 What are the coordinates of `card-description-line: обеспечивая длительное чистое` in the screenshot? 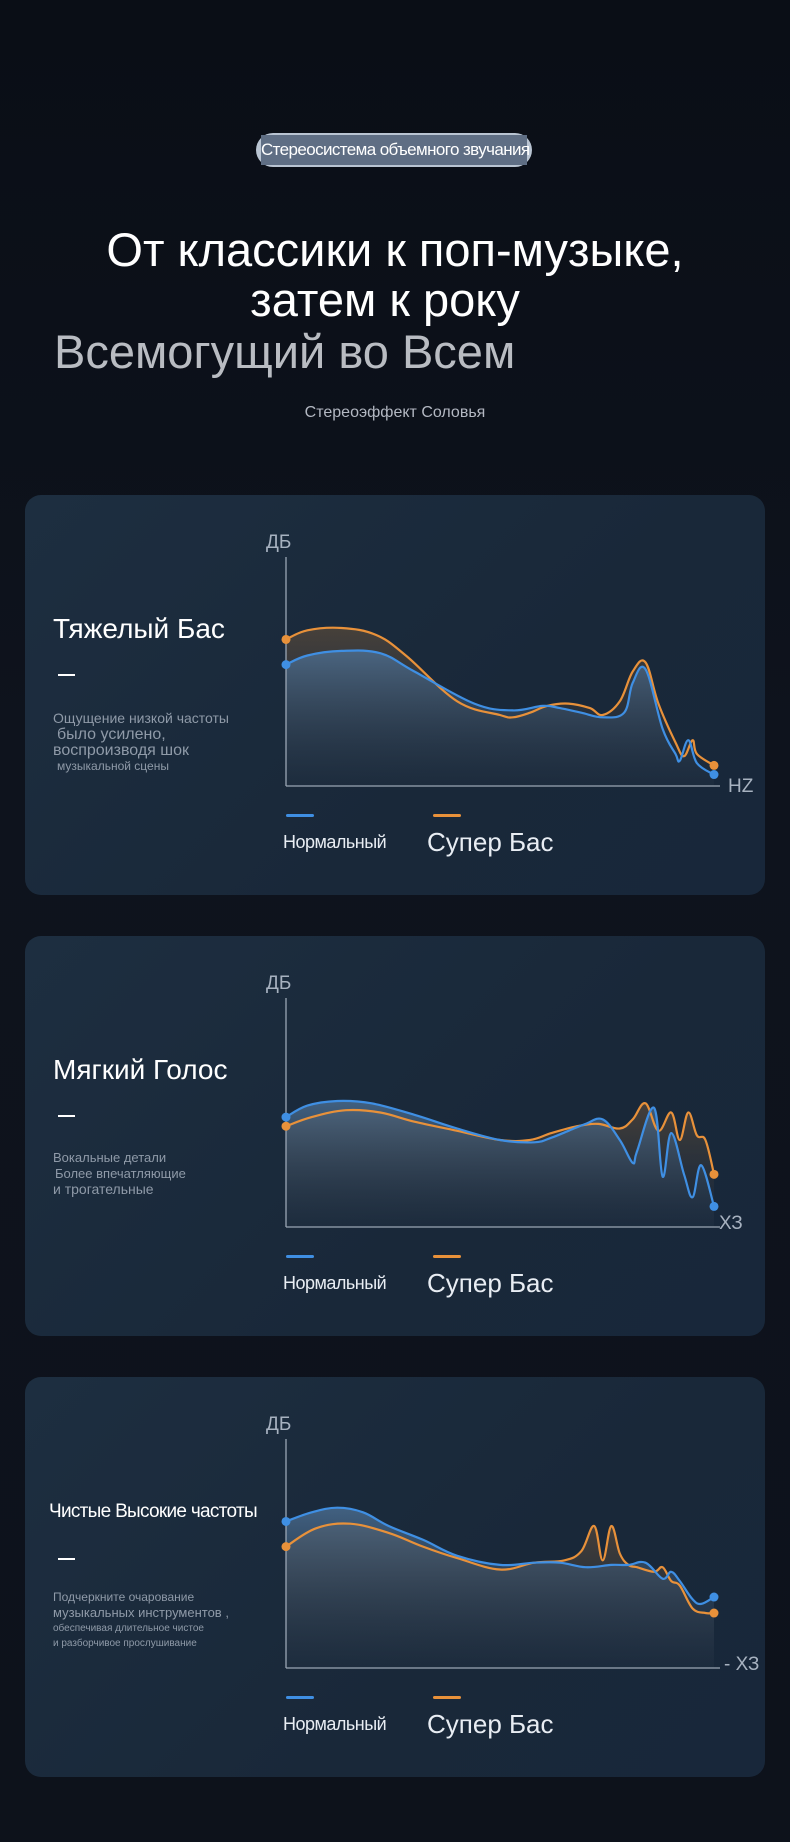 It's located at (128, 1628).